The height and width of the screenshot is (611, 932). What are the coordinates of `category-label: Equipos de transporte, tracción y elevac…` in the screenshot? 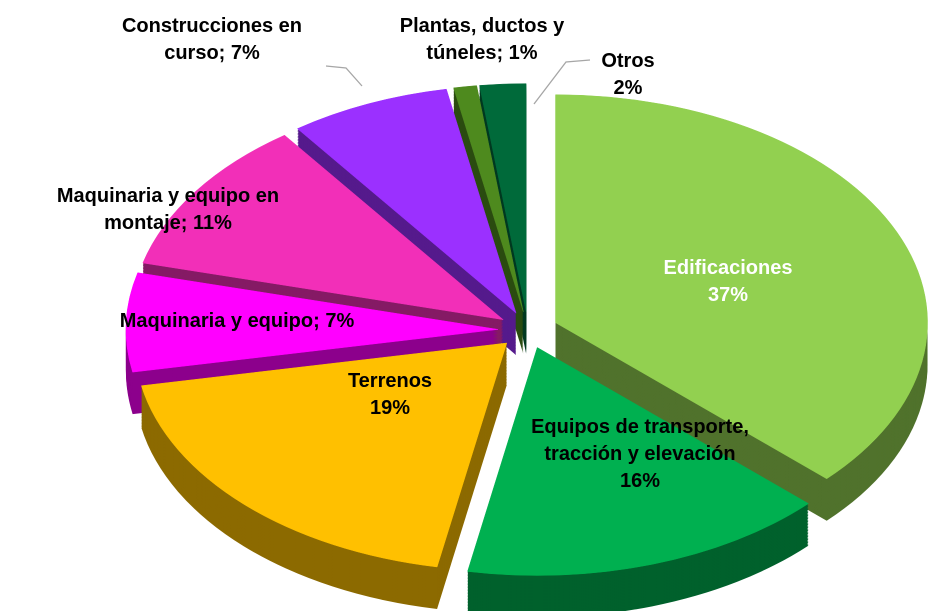 It's located at (640, 440).